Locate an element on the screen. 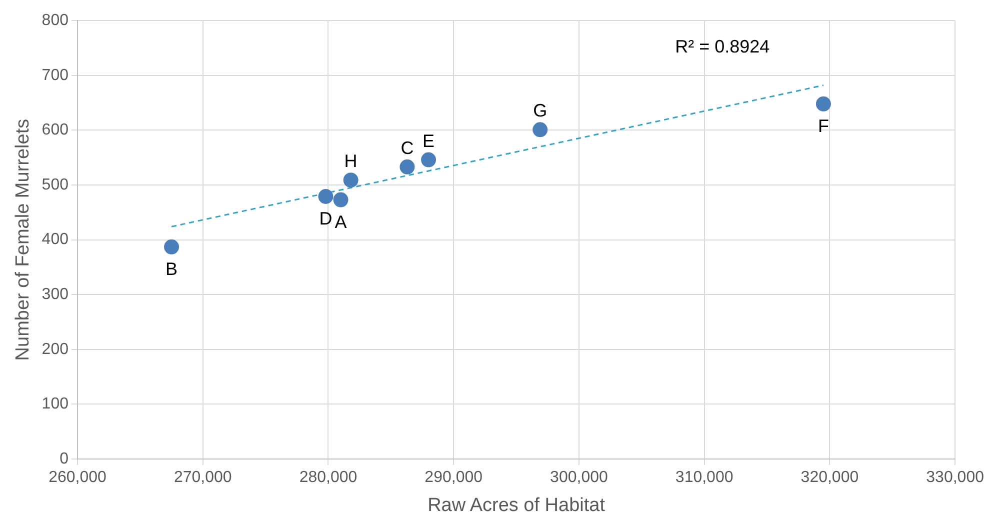 This screenshot has height=529, width=995. annotation: B is located at coordinates (172, 268).